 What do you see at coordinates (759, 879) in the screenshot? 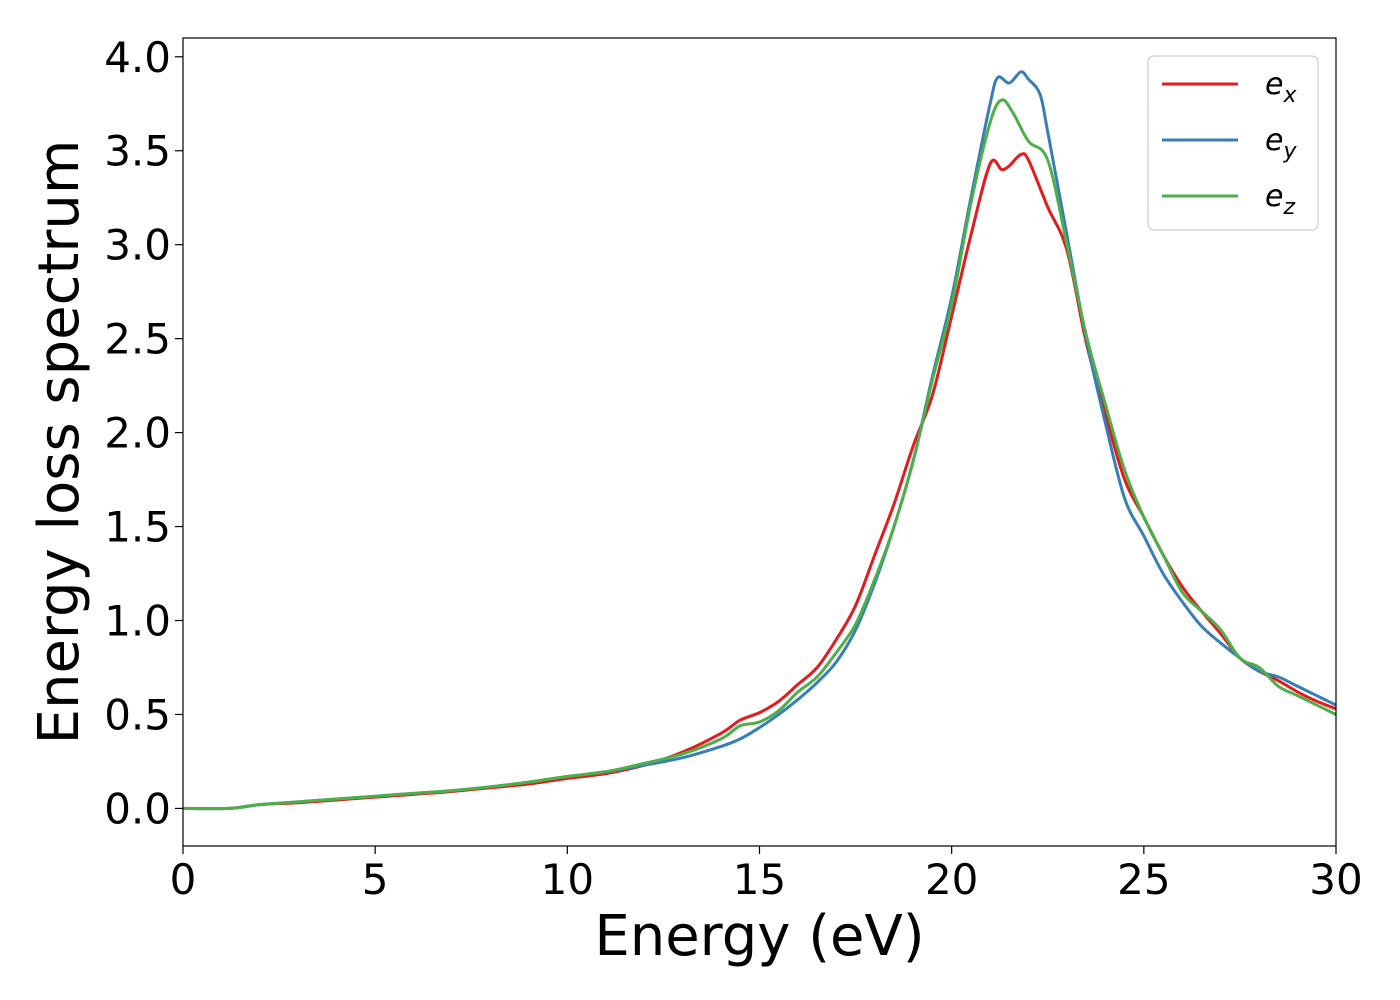
I see `x-tick-label: 15` at bounding box center [759, 879].